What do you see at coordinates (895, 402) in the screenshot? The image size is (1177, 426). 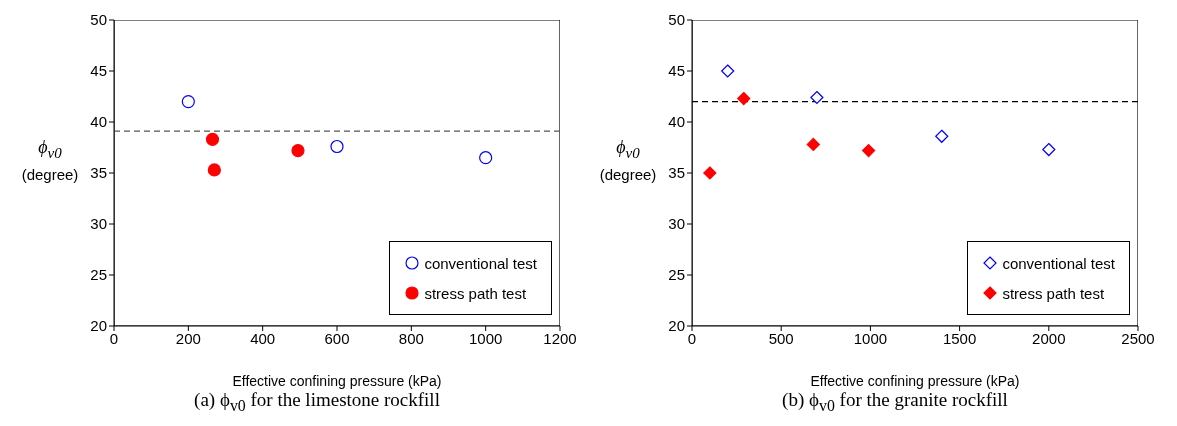 I see `text: (b) ϕ$_{v0}$ for the granite rockfill` at bounding box center [895, 402].